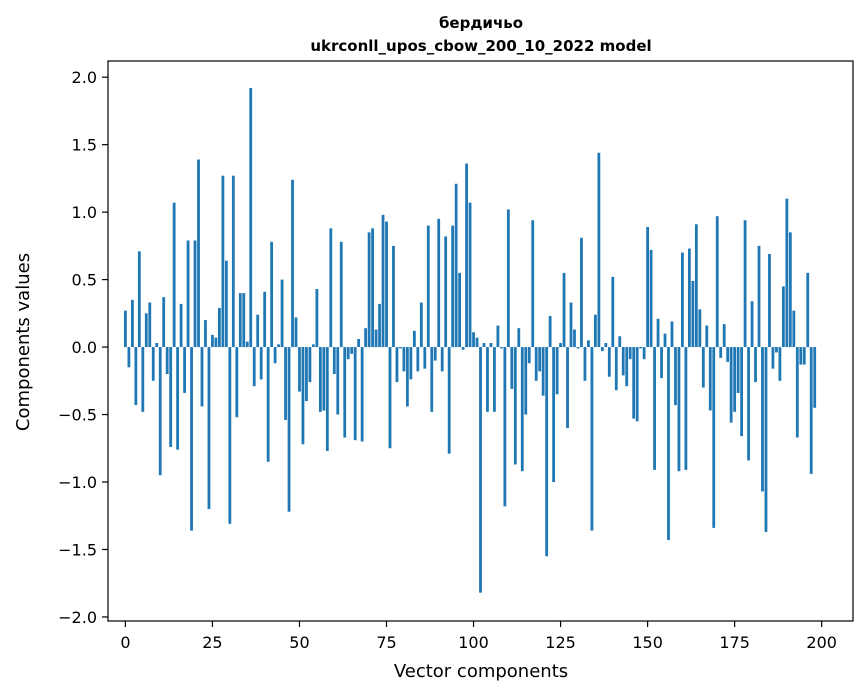 The height and width of the screenshot is (696, 867). I want to click on x-tick-label-4: 100, so click(473, 642).